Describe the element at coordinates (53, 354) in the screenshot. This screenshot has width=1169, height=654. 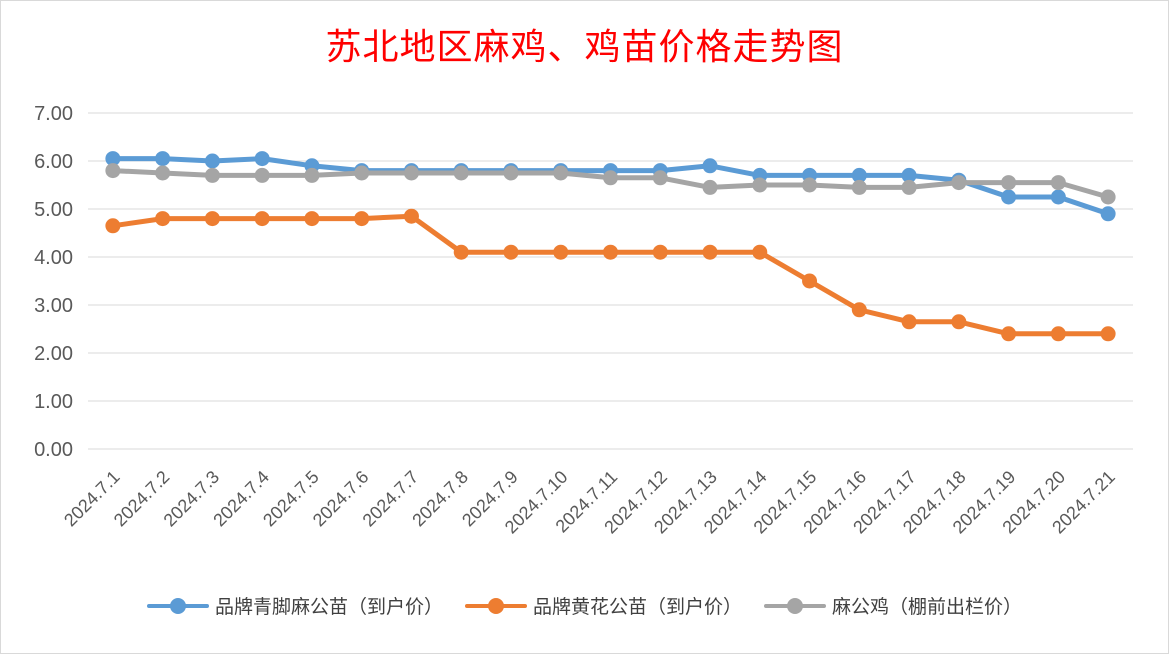
I see `y-tick-label: 2.00` at that location.